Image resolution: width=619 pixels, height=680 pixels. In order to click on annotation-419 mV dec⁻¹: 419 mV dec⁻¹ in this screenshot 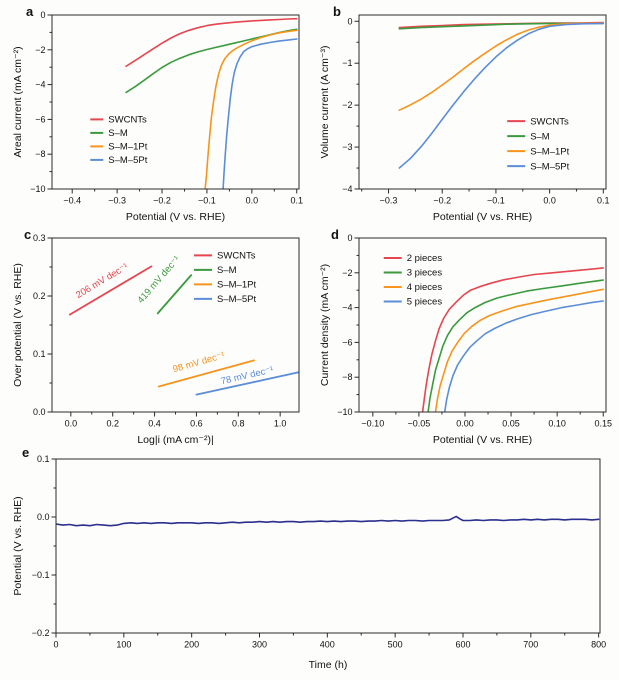, I will do `click(158, 280)`.